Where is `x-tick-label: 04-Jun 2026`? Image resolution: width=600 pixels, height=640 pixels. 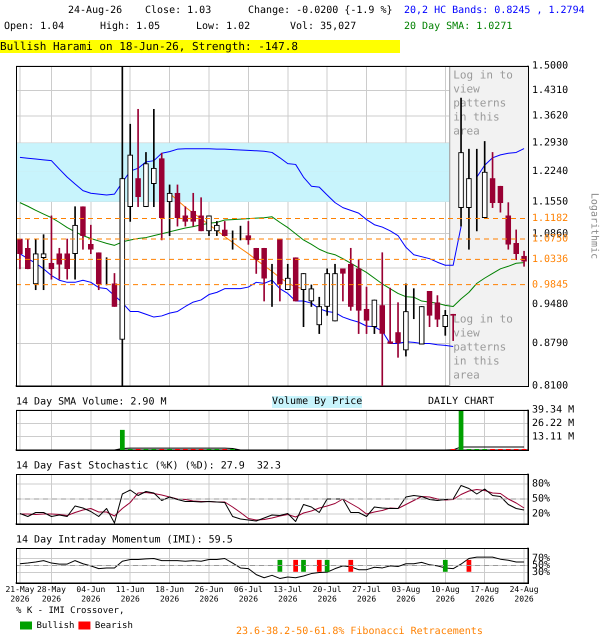 x-tick-label: 04-Jun 2026 is located at coordinates (91, 594).